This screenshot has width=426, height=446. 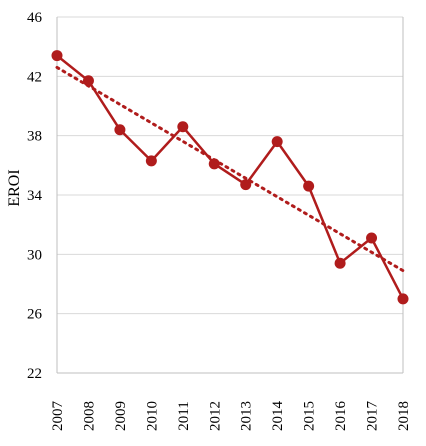 What do you see at coordinates (152, 416) in the screenshot?
I see `x-tick-label: 2010` at bounding box center [152, 416].